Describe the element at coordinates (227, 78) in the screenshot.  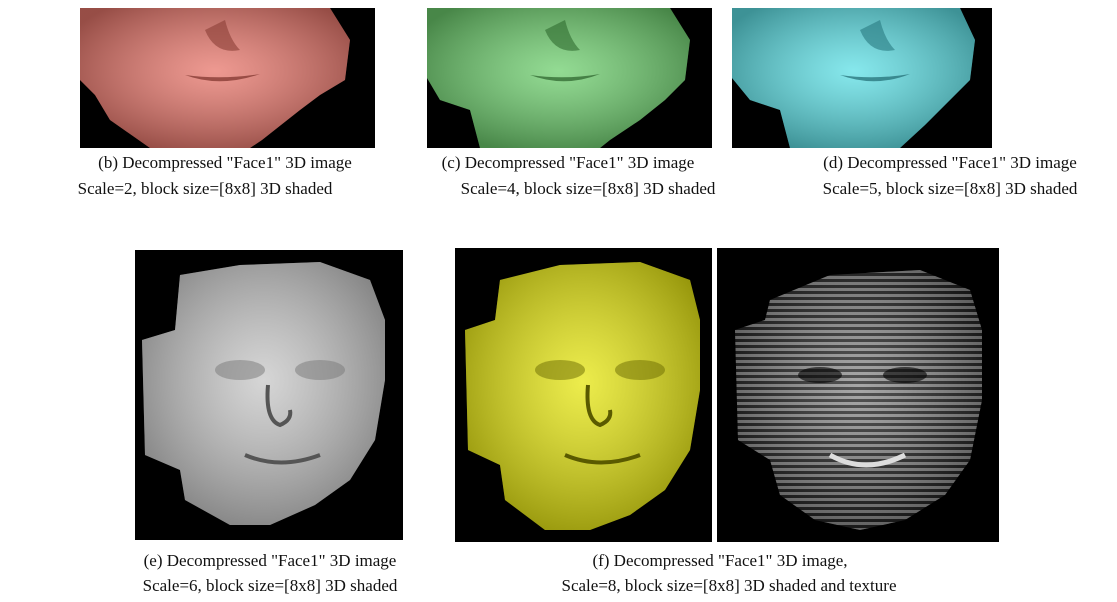
I see `panel-b-image` at that location.